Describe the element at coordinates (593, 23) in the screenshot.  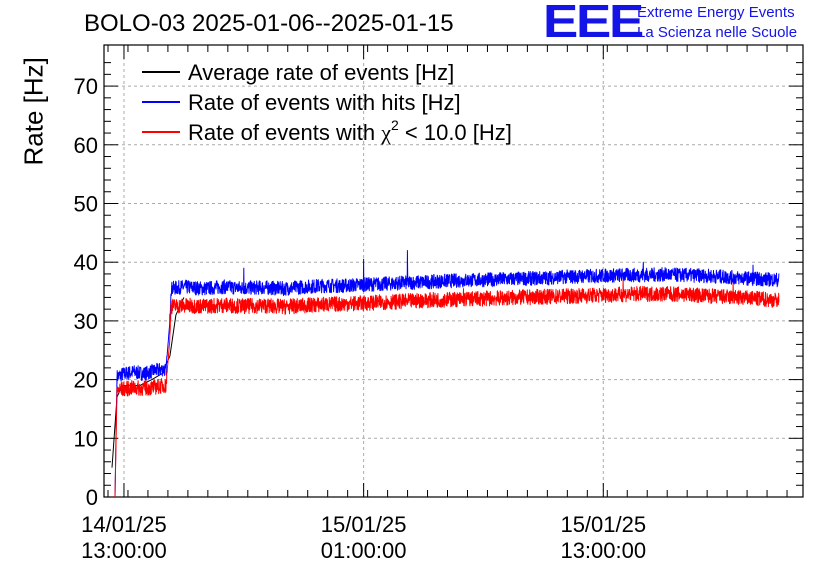
I see `eee-logo: EEE` at that location.